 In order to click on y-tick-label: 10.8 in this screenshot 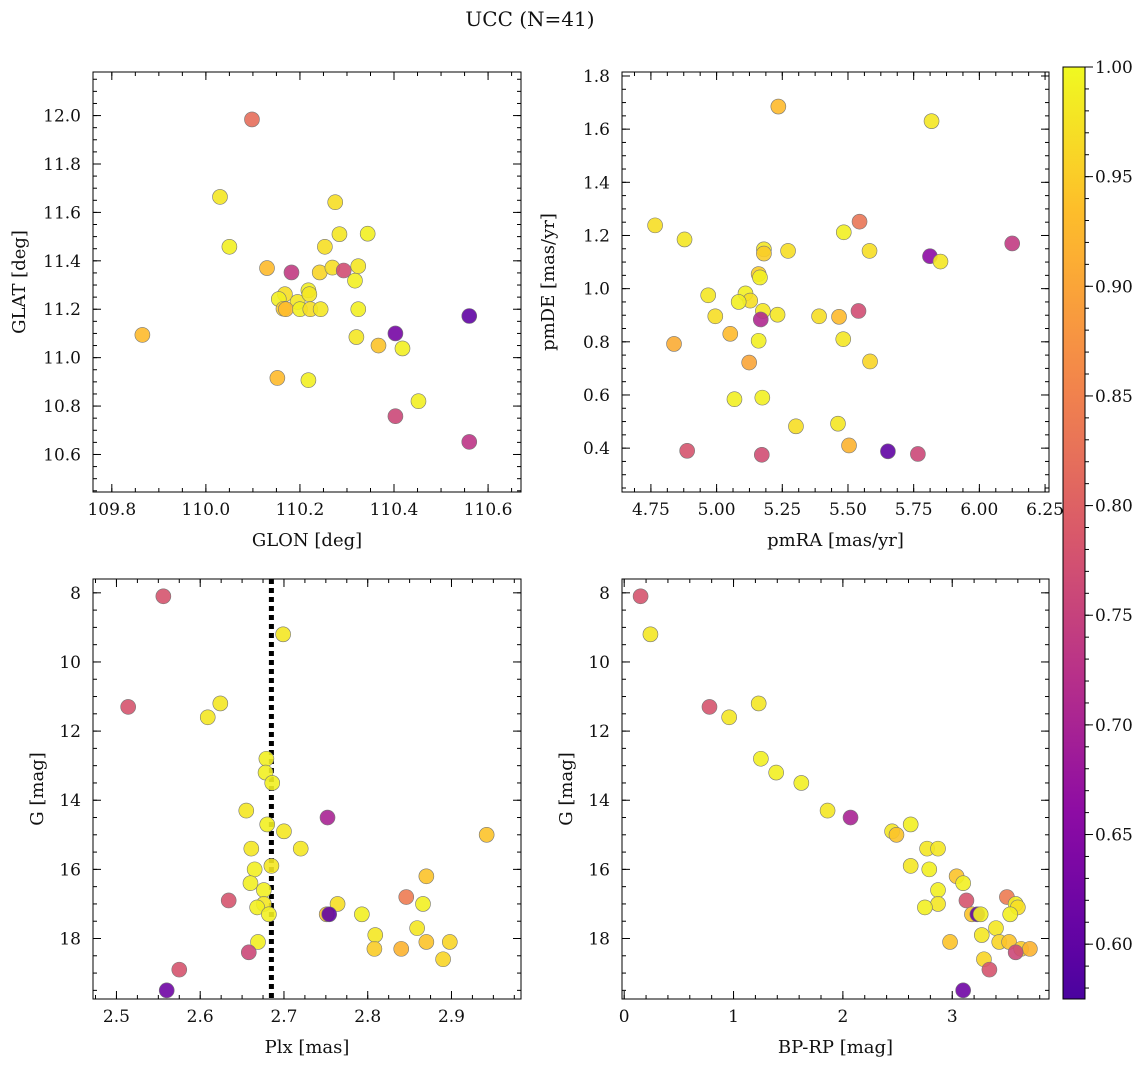, I will do `click(62, 407)`.